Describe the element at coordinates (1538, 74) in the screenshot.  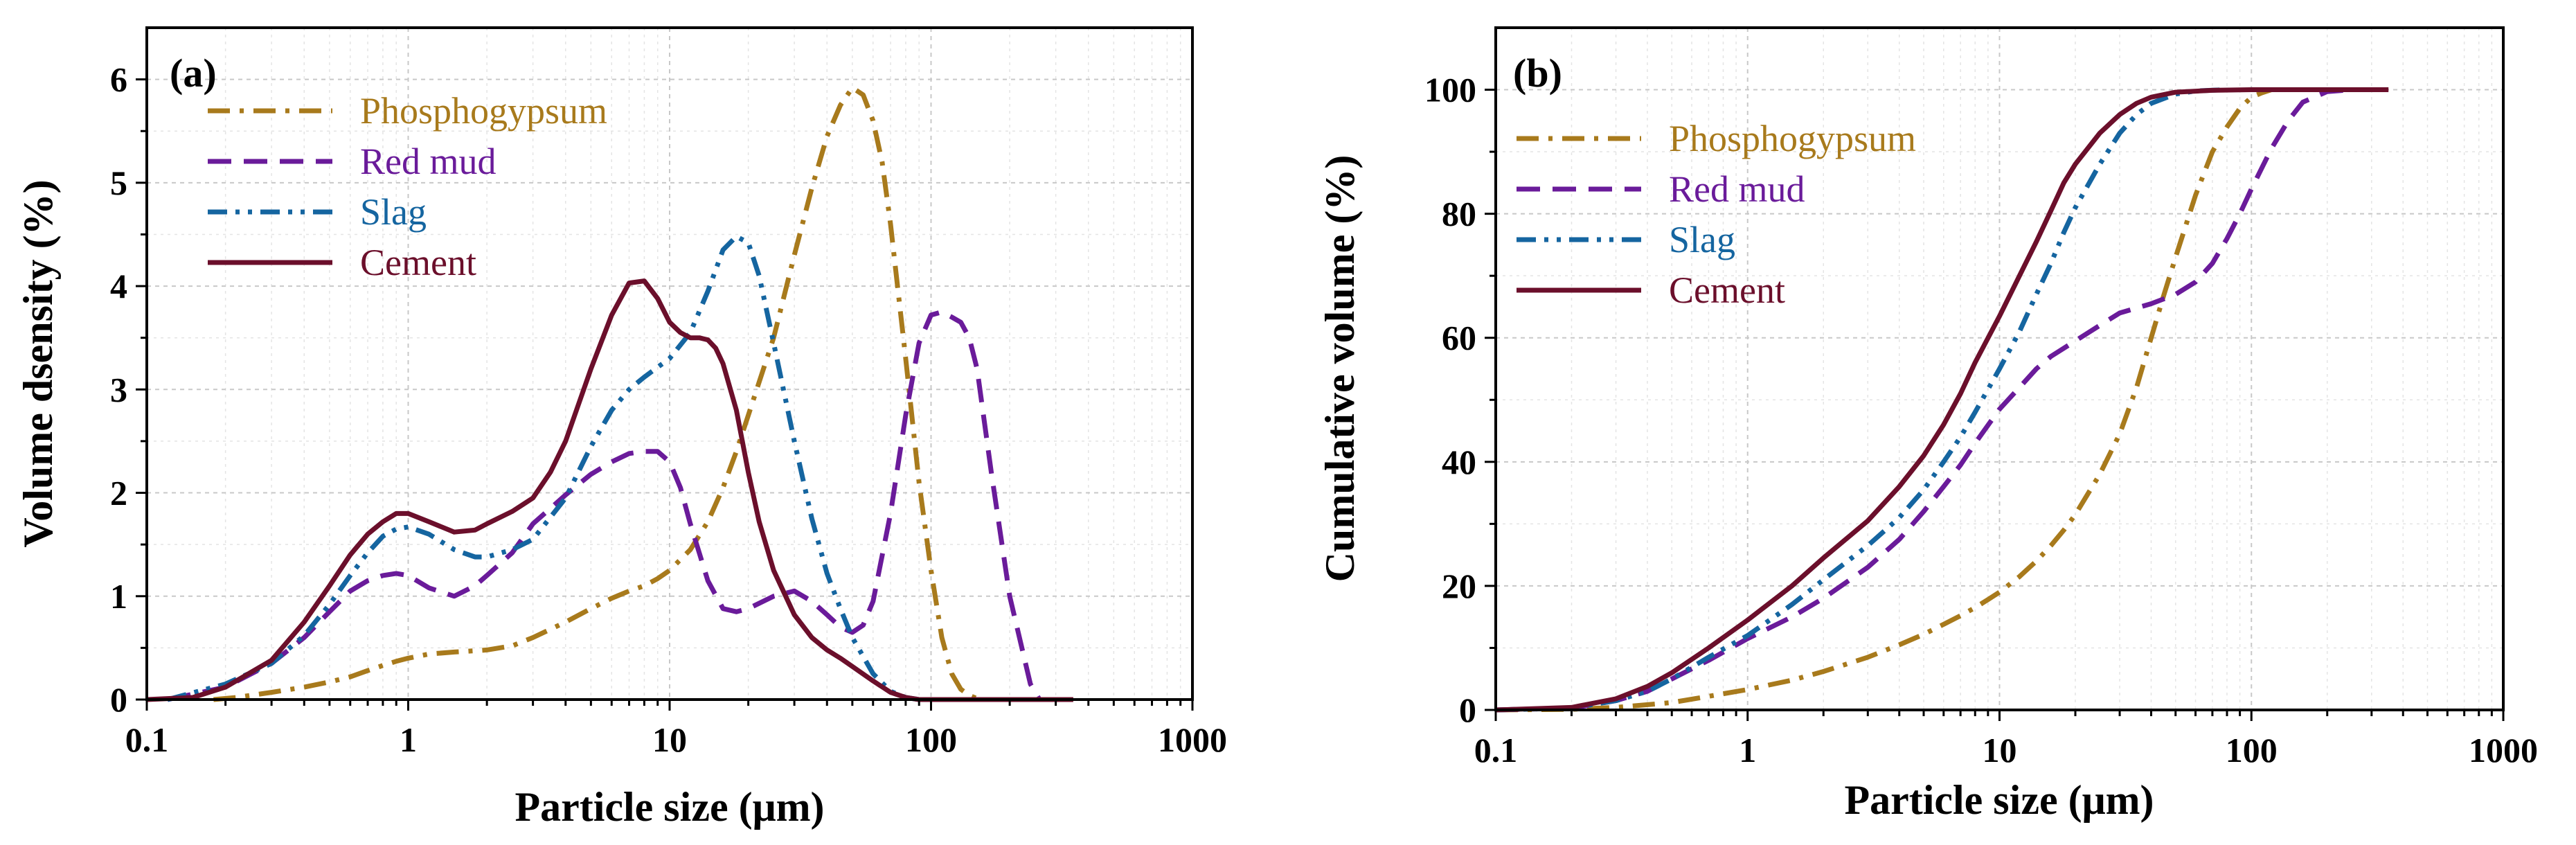
I see `panel-b-tag: (b)` at that location.